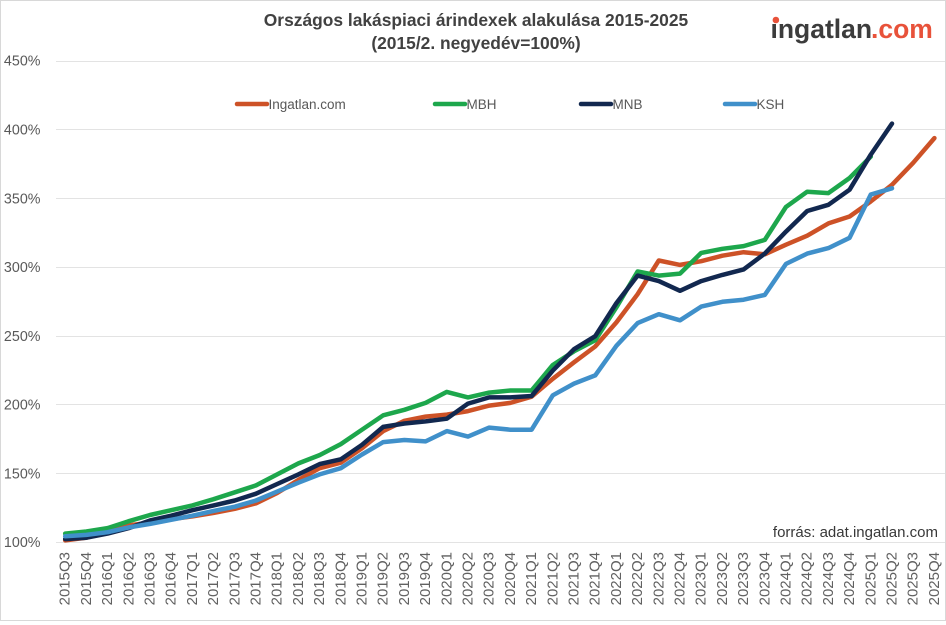  What do you see at coordinates (870, 578) in the screenshot?
I see `svg-text: 2025Q1` at bounding box center [870, 578].